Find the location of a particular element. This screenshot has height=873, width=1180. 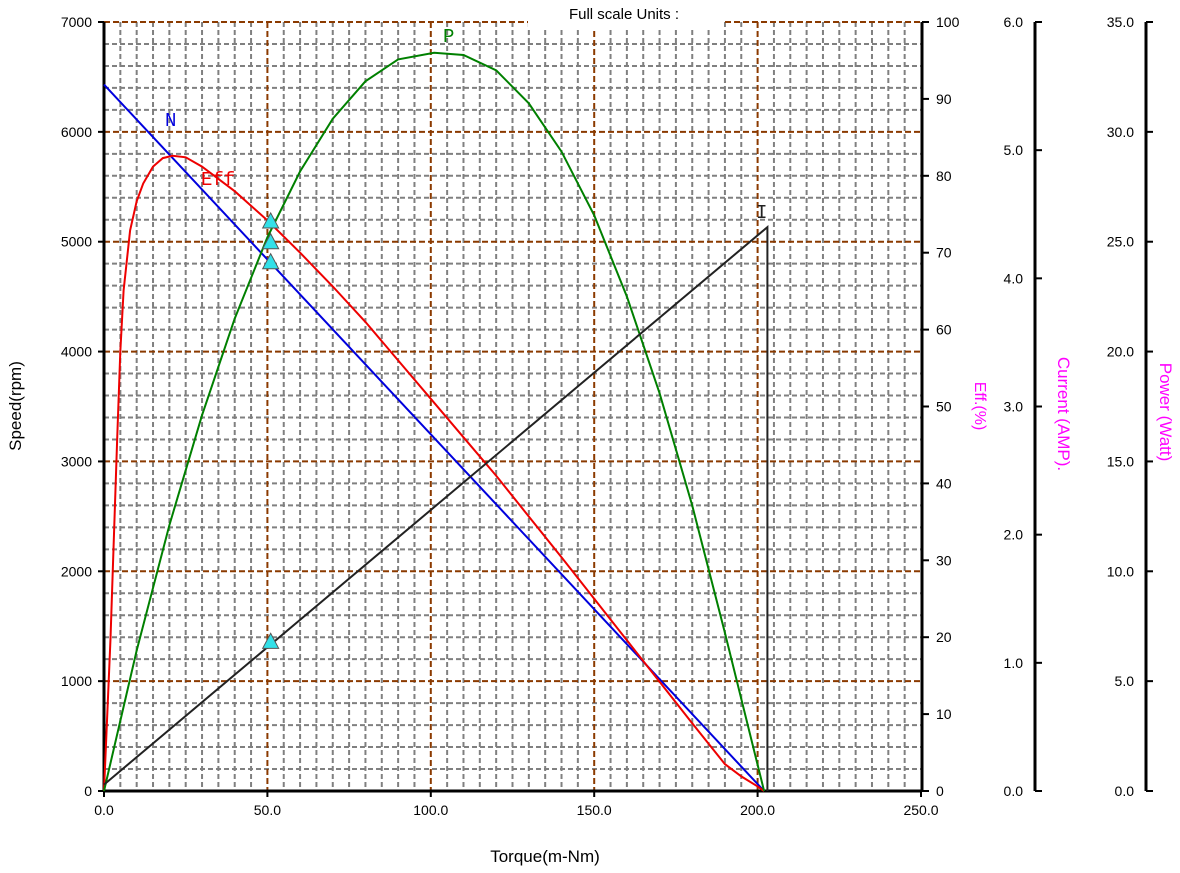

x-tick-label: 100.0 is located at coordinates (430, 810).